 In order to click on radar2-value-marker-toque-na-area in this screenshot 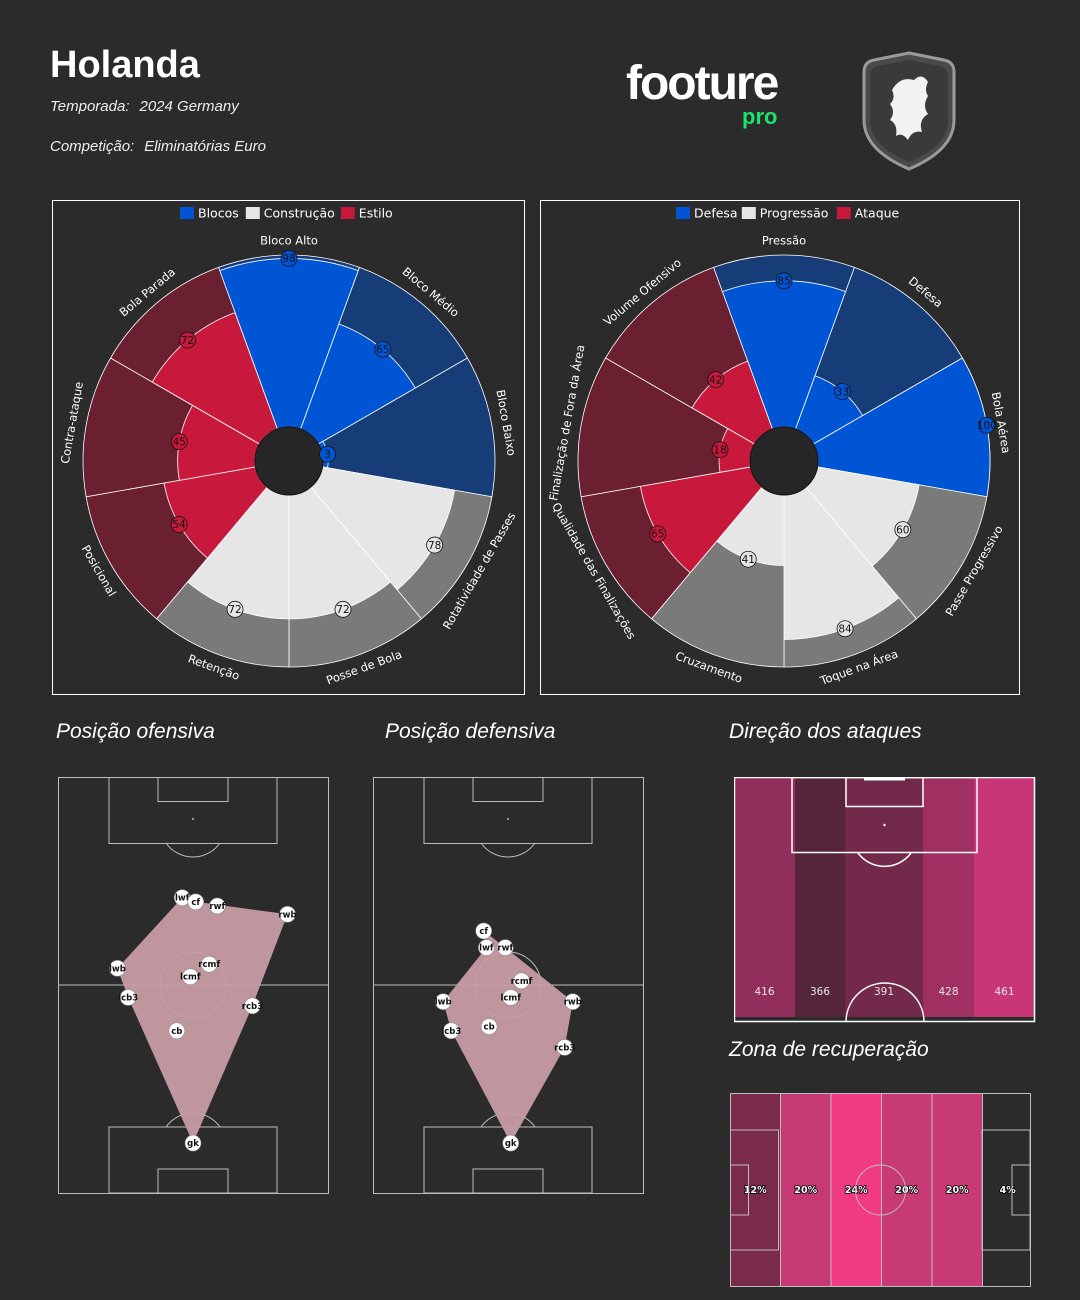, I will do `click(845, 629)`.